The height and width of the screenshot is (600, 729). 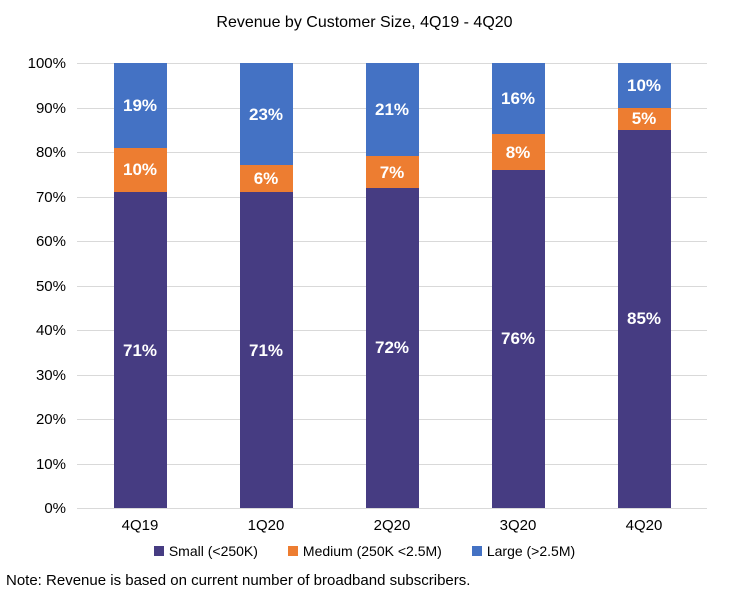 I want to click on bar-segment-label: 8%, so click(x=518, y=152).